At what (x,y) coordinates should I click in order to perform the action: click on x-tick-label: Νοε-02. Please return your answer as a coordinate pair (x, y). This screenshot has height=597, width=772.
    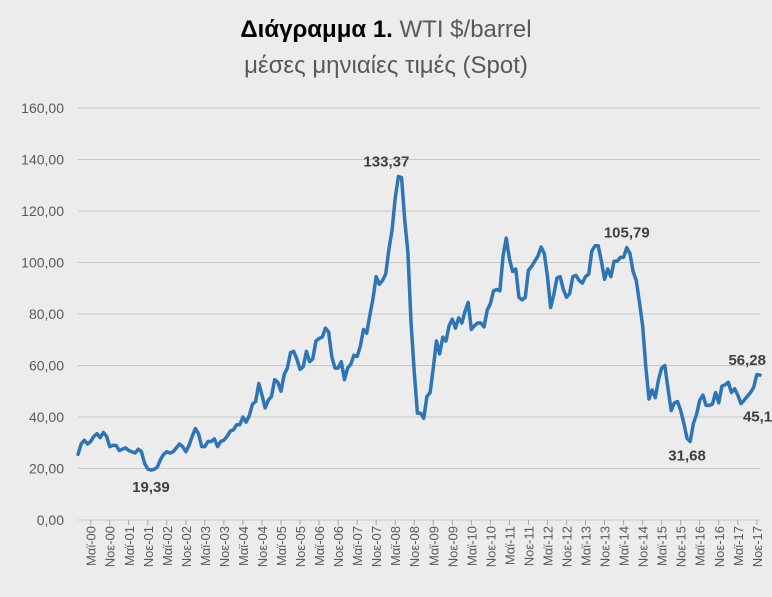
    Looking at the image, I should click on (186, 546).